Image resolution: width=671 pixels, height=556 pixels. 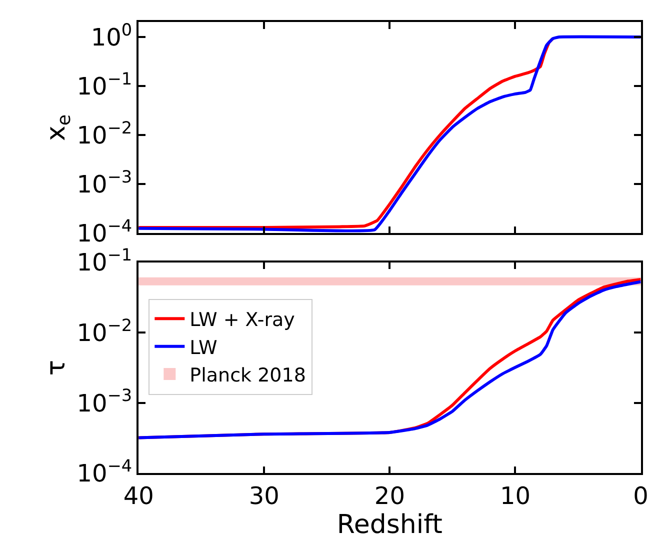 I want to click on legend-label: Planck 2018, so click(x=248, y=375).